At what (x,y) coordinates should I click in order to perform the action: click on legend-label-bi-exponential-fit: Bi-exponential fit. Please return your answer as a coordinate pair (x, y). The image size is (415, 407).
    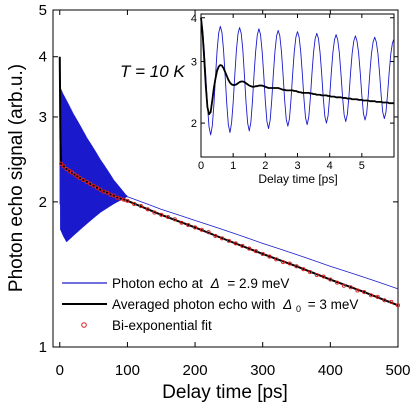
    Looking at the image, I should click on (162, 325).